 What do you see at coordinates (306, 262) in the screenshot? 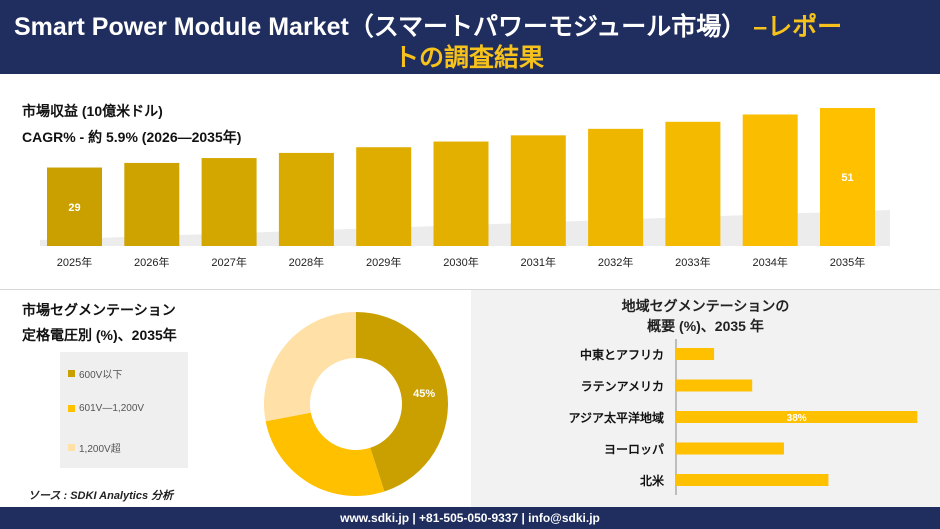
I see `x-tick-label: 2028年` at bounding box center [306, 262].